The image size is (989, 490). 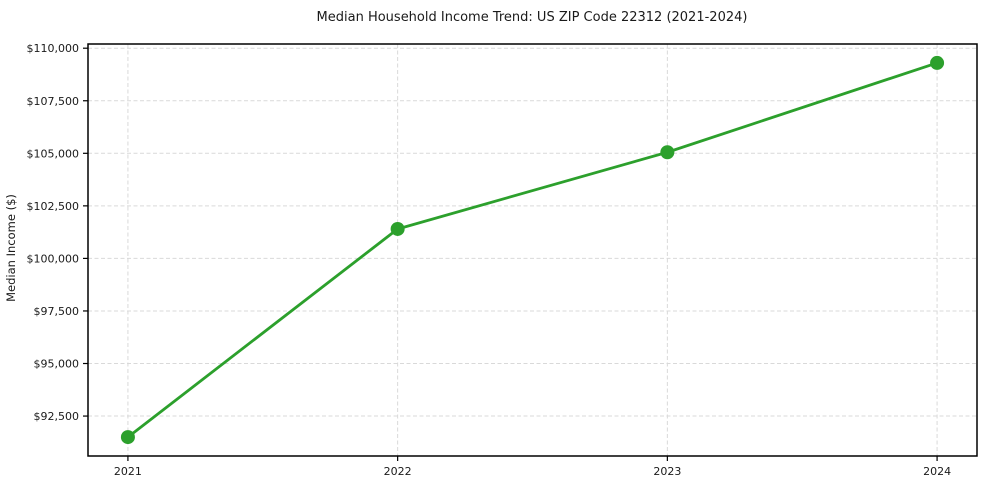 What do you see at coordinates (11, 248) in the screenshot?
I see `y-axis-label: Median Income ($)` at bounding box center [11, 248].